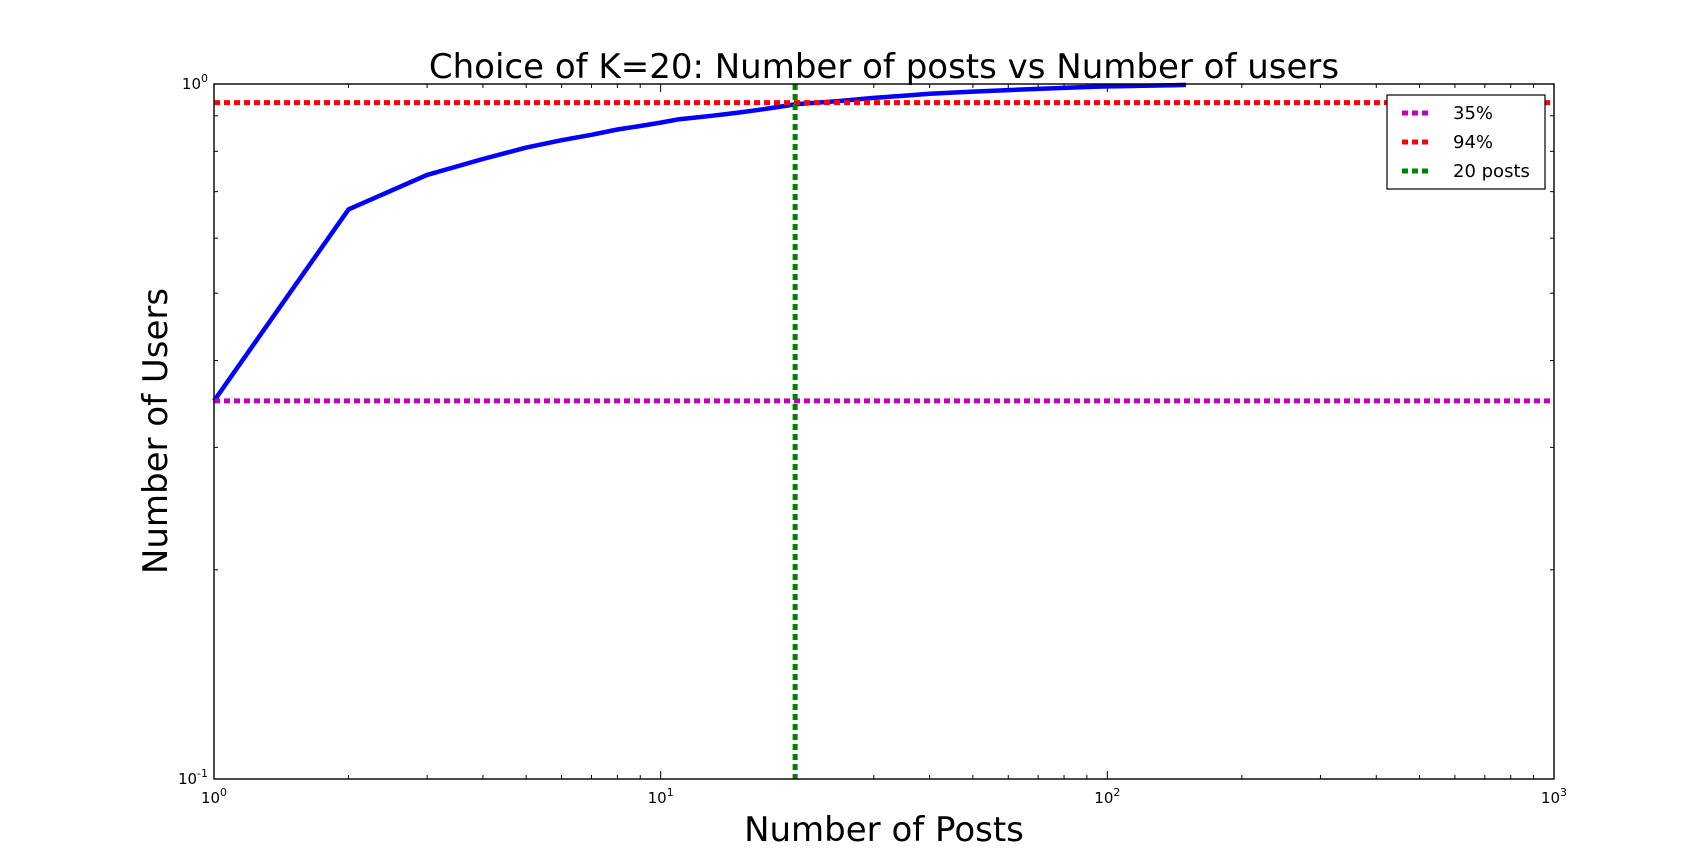 The width and height of the screenshot is (1707, 855). Describe the element at coordinates (156, 431) in the screenshot. I see `y-axis-label: Number of Users` at that location.